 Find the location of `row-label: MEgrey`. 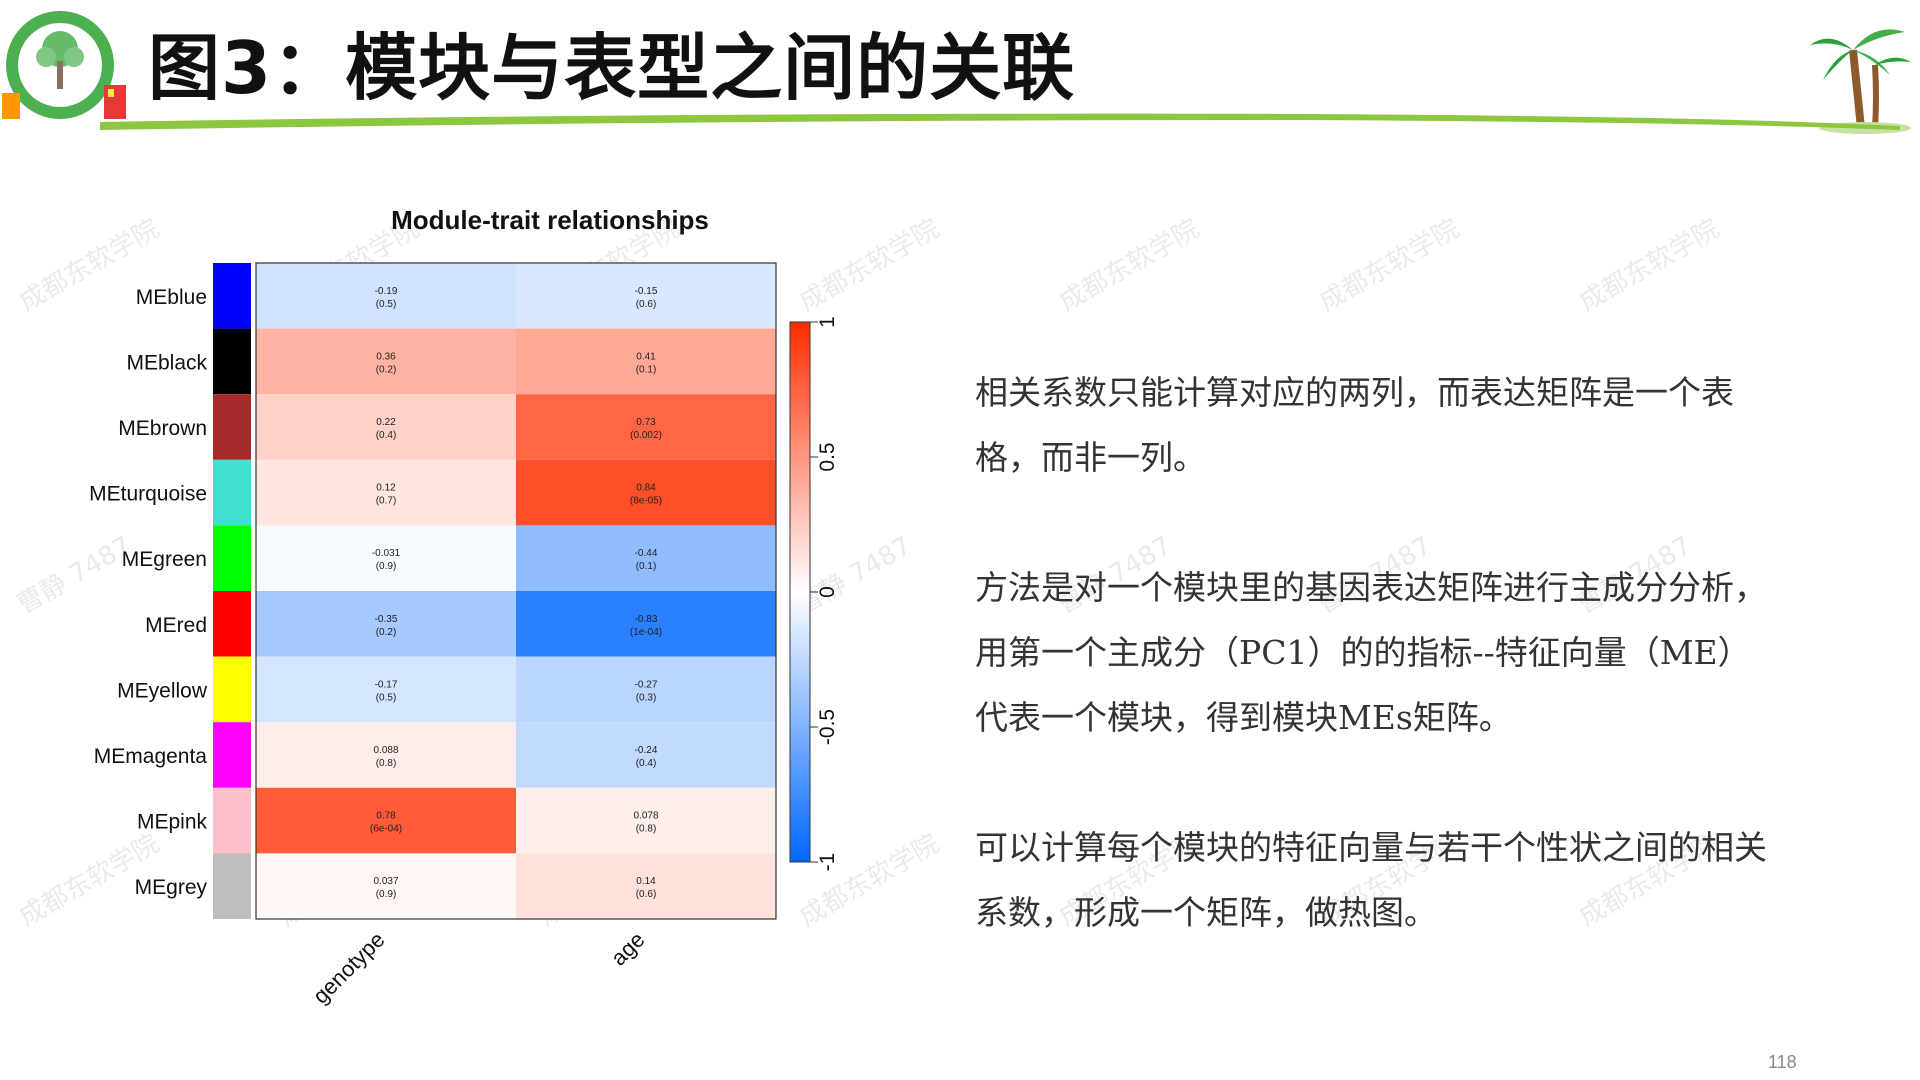

row-label: MEgrey is located at coordinates (171, 887).